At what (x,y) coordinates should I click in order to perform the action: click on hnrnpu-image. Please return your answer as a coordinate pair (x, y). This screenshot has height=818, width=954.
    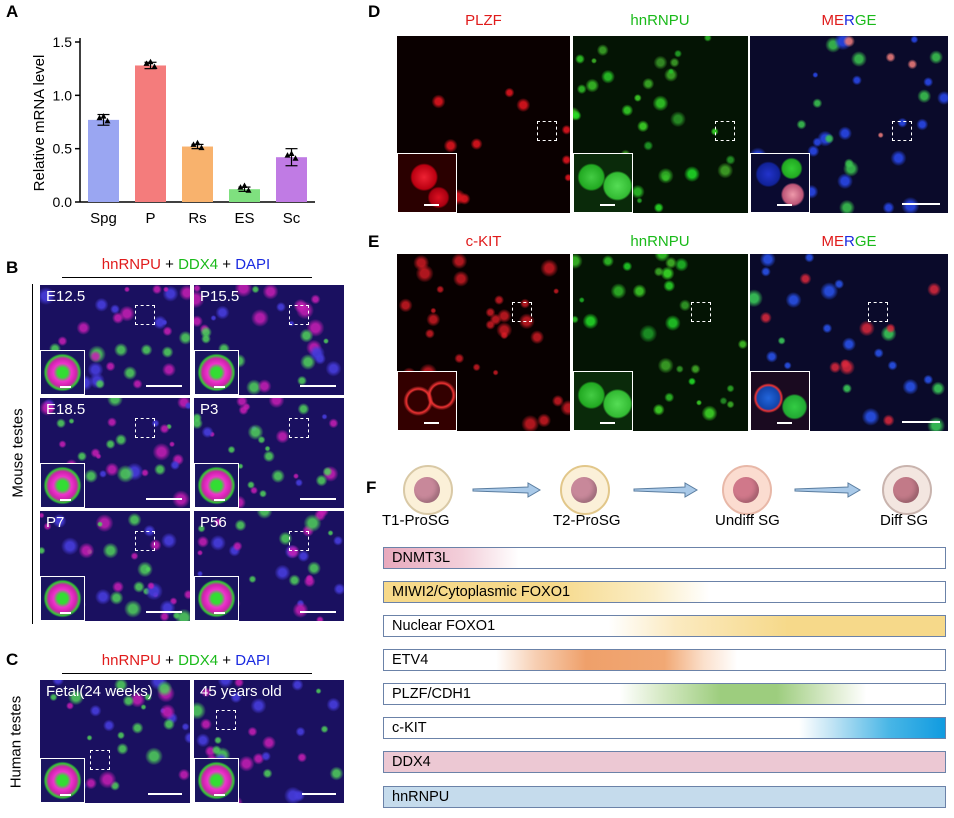
    Looking at the image, I should click on (660, 124).